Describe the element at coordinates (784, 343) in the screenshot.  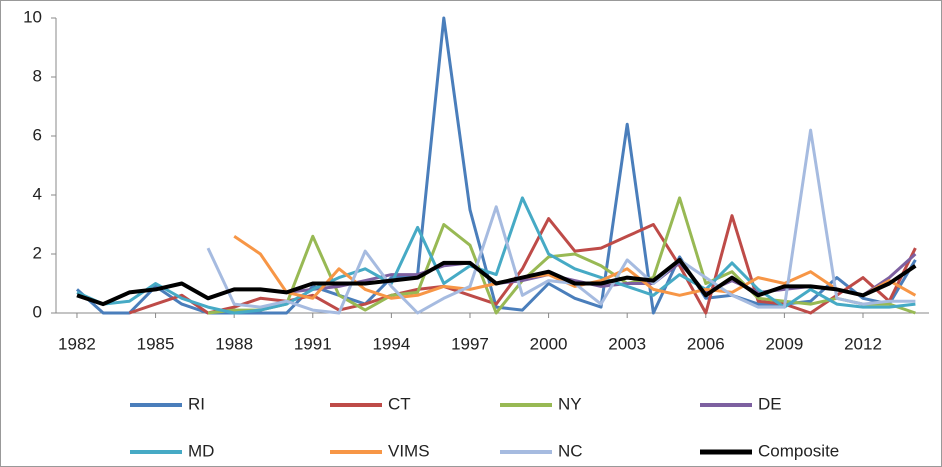
I see `x-tick-label: 2009` at that location.